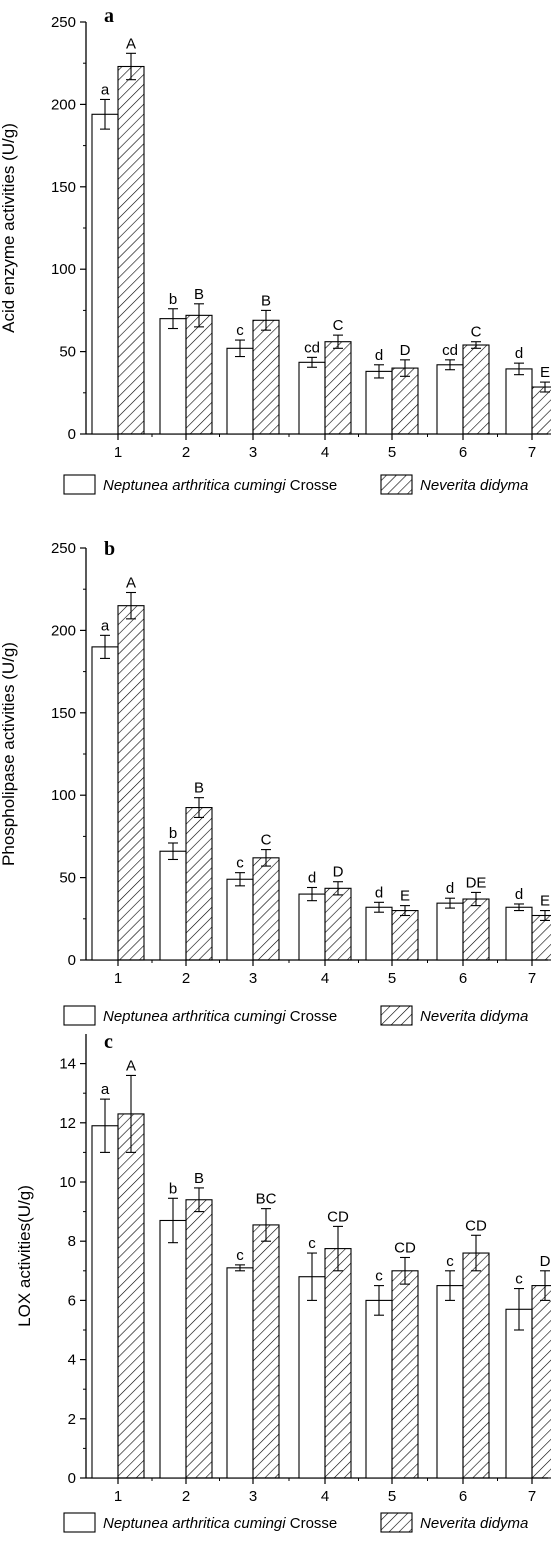 This screenshot has width=551, height=1546. What do you see at coordinates (109, 549) in the screenshot?
I see `panel-label: b` at bounding box center [109, 549].